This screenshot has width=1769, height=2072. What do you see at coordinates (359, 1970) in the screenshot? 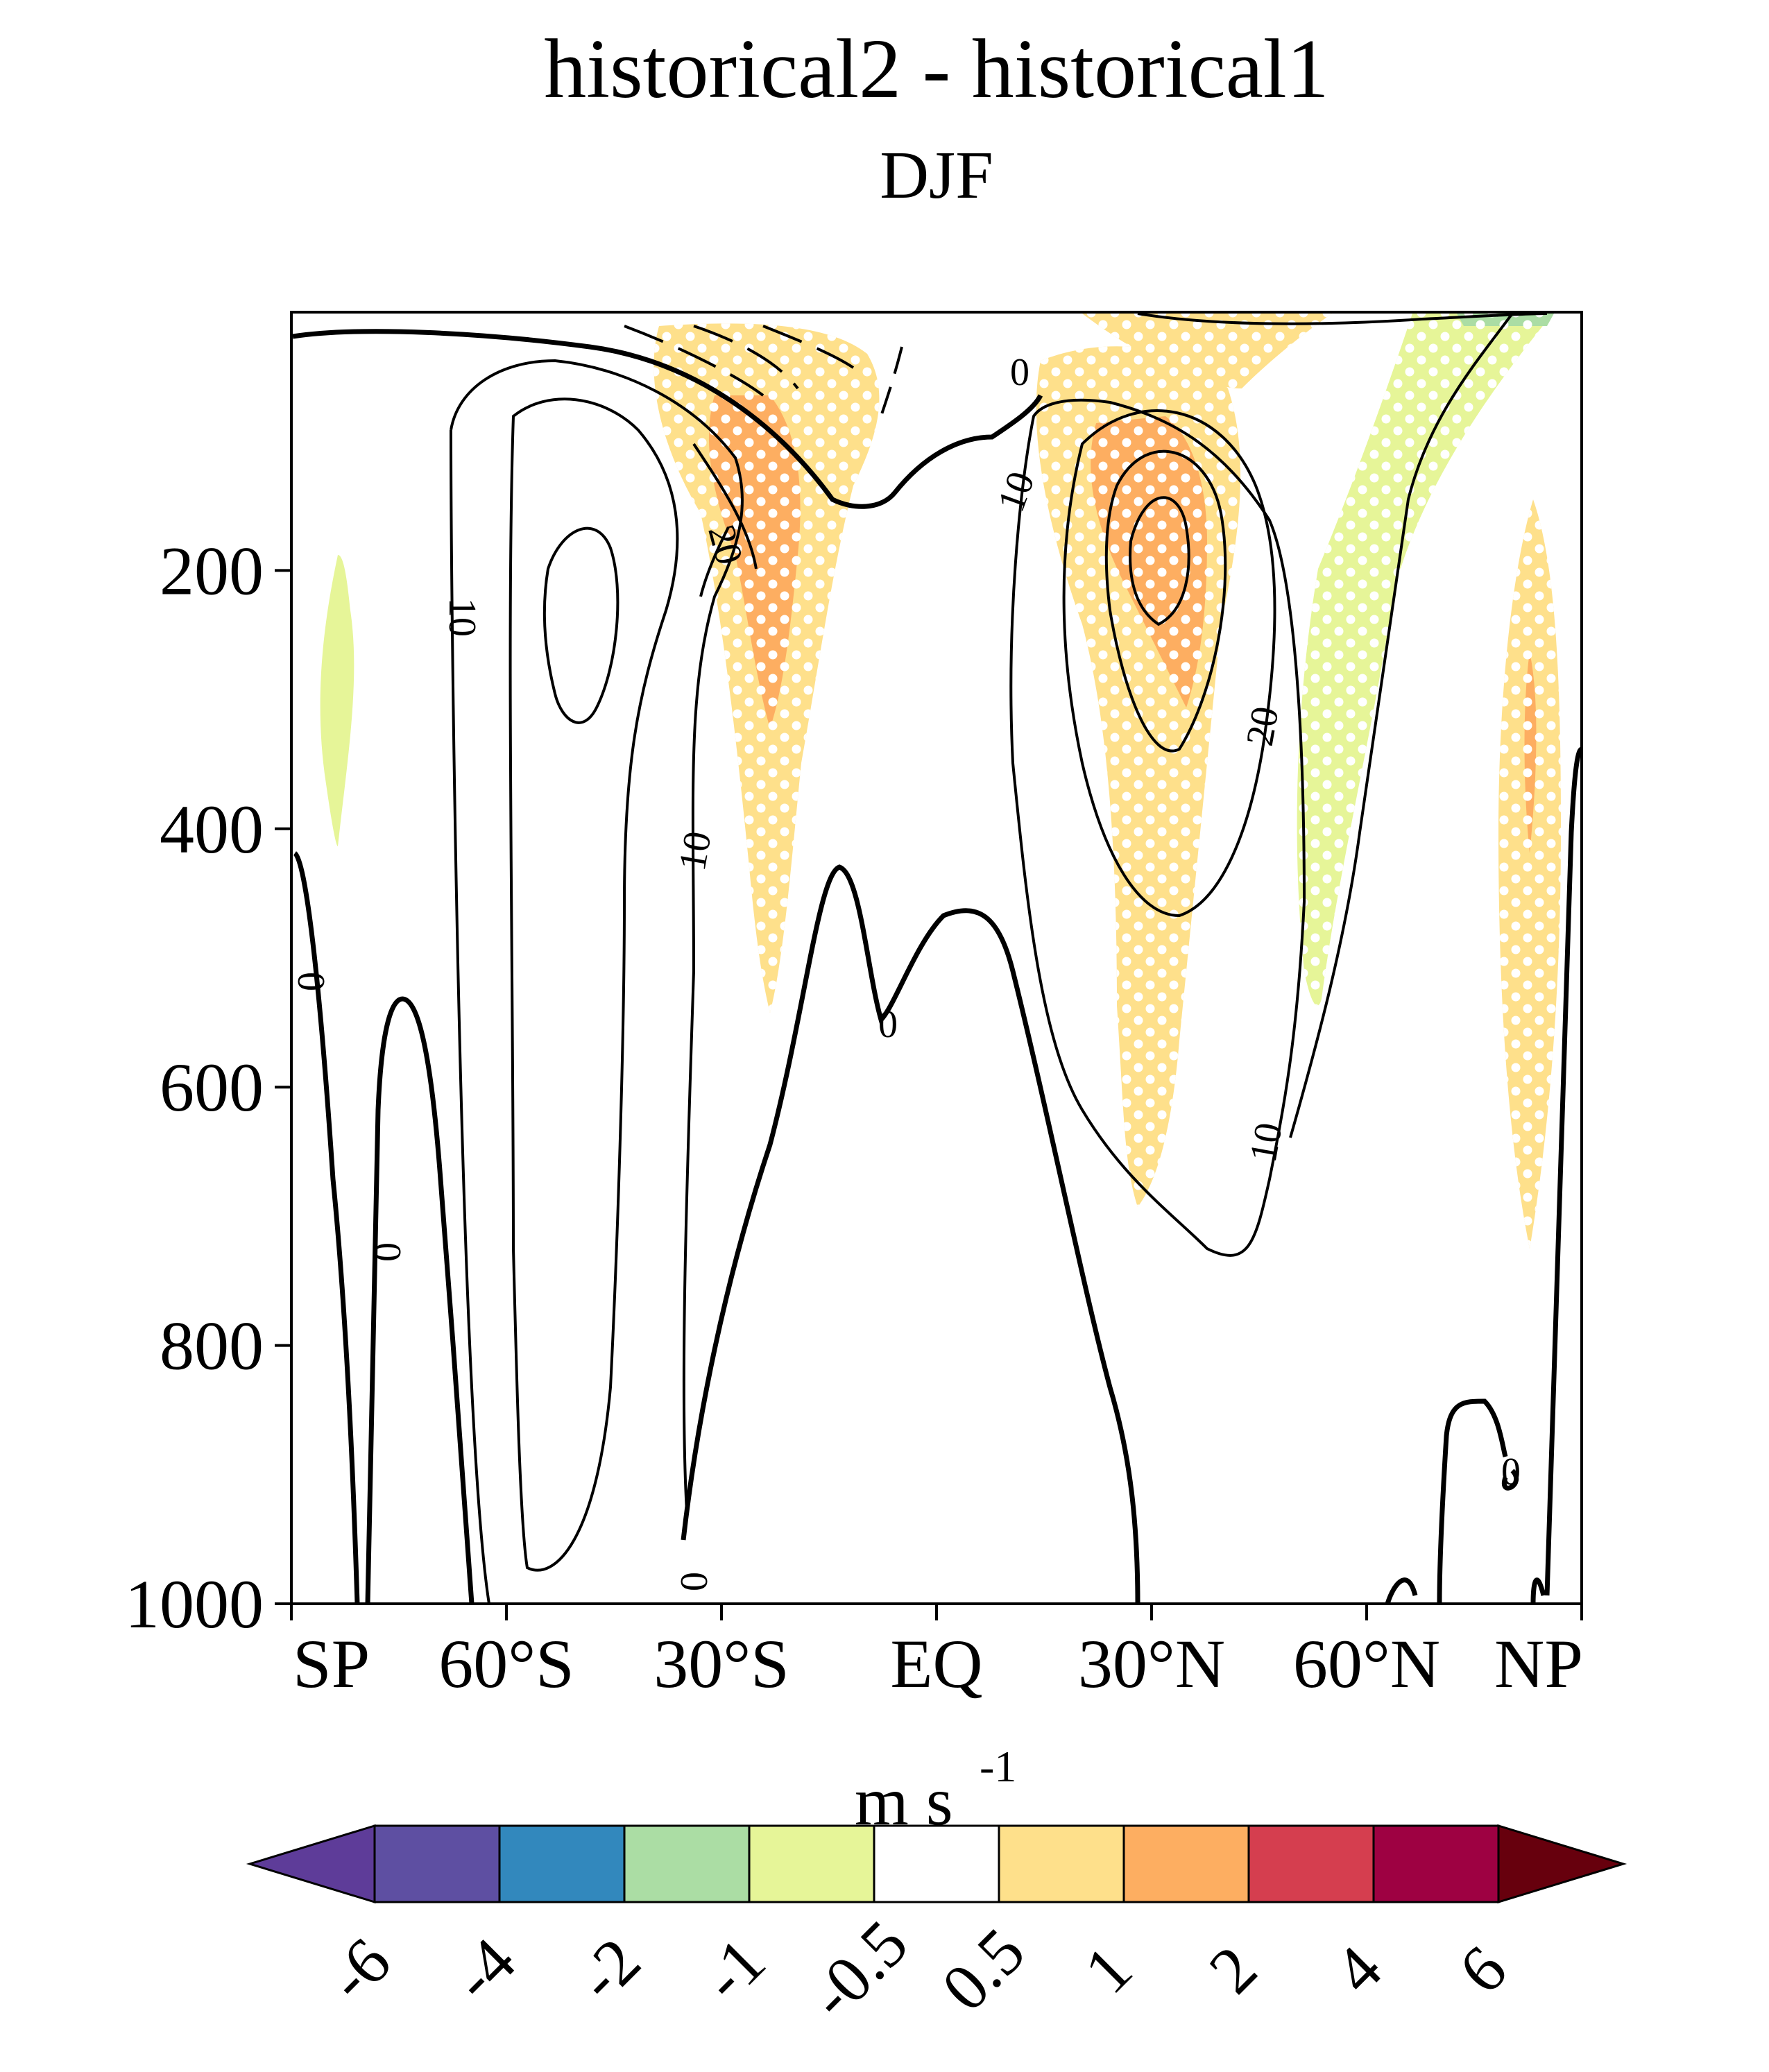
I see `colorbar-level-label: -6` at bounding box center [359, 1970].